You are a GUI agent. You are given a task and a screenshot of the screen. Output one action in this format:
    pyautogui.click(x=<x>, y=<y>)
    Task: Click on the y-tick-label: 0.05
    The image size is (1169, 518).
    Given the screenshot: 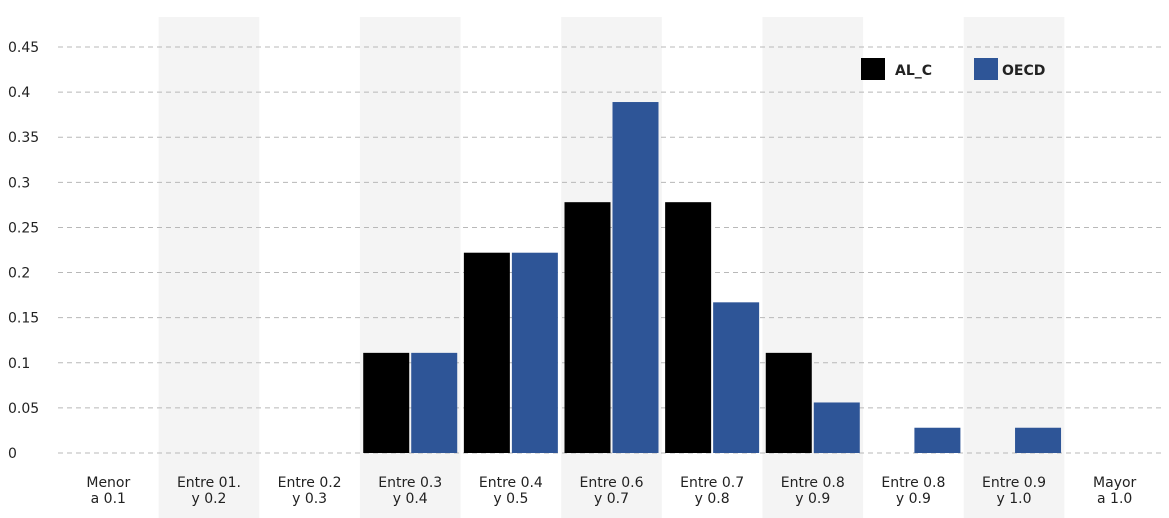 What is the action you would take?
    pyautogui.click(x=23, y=409)
    